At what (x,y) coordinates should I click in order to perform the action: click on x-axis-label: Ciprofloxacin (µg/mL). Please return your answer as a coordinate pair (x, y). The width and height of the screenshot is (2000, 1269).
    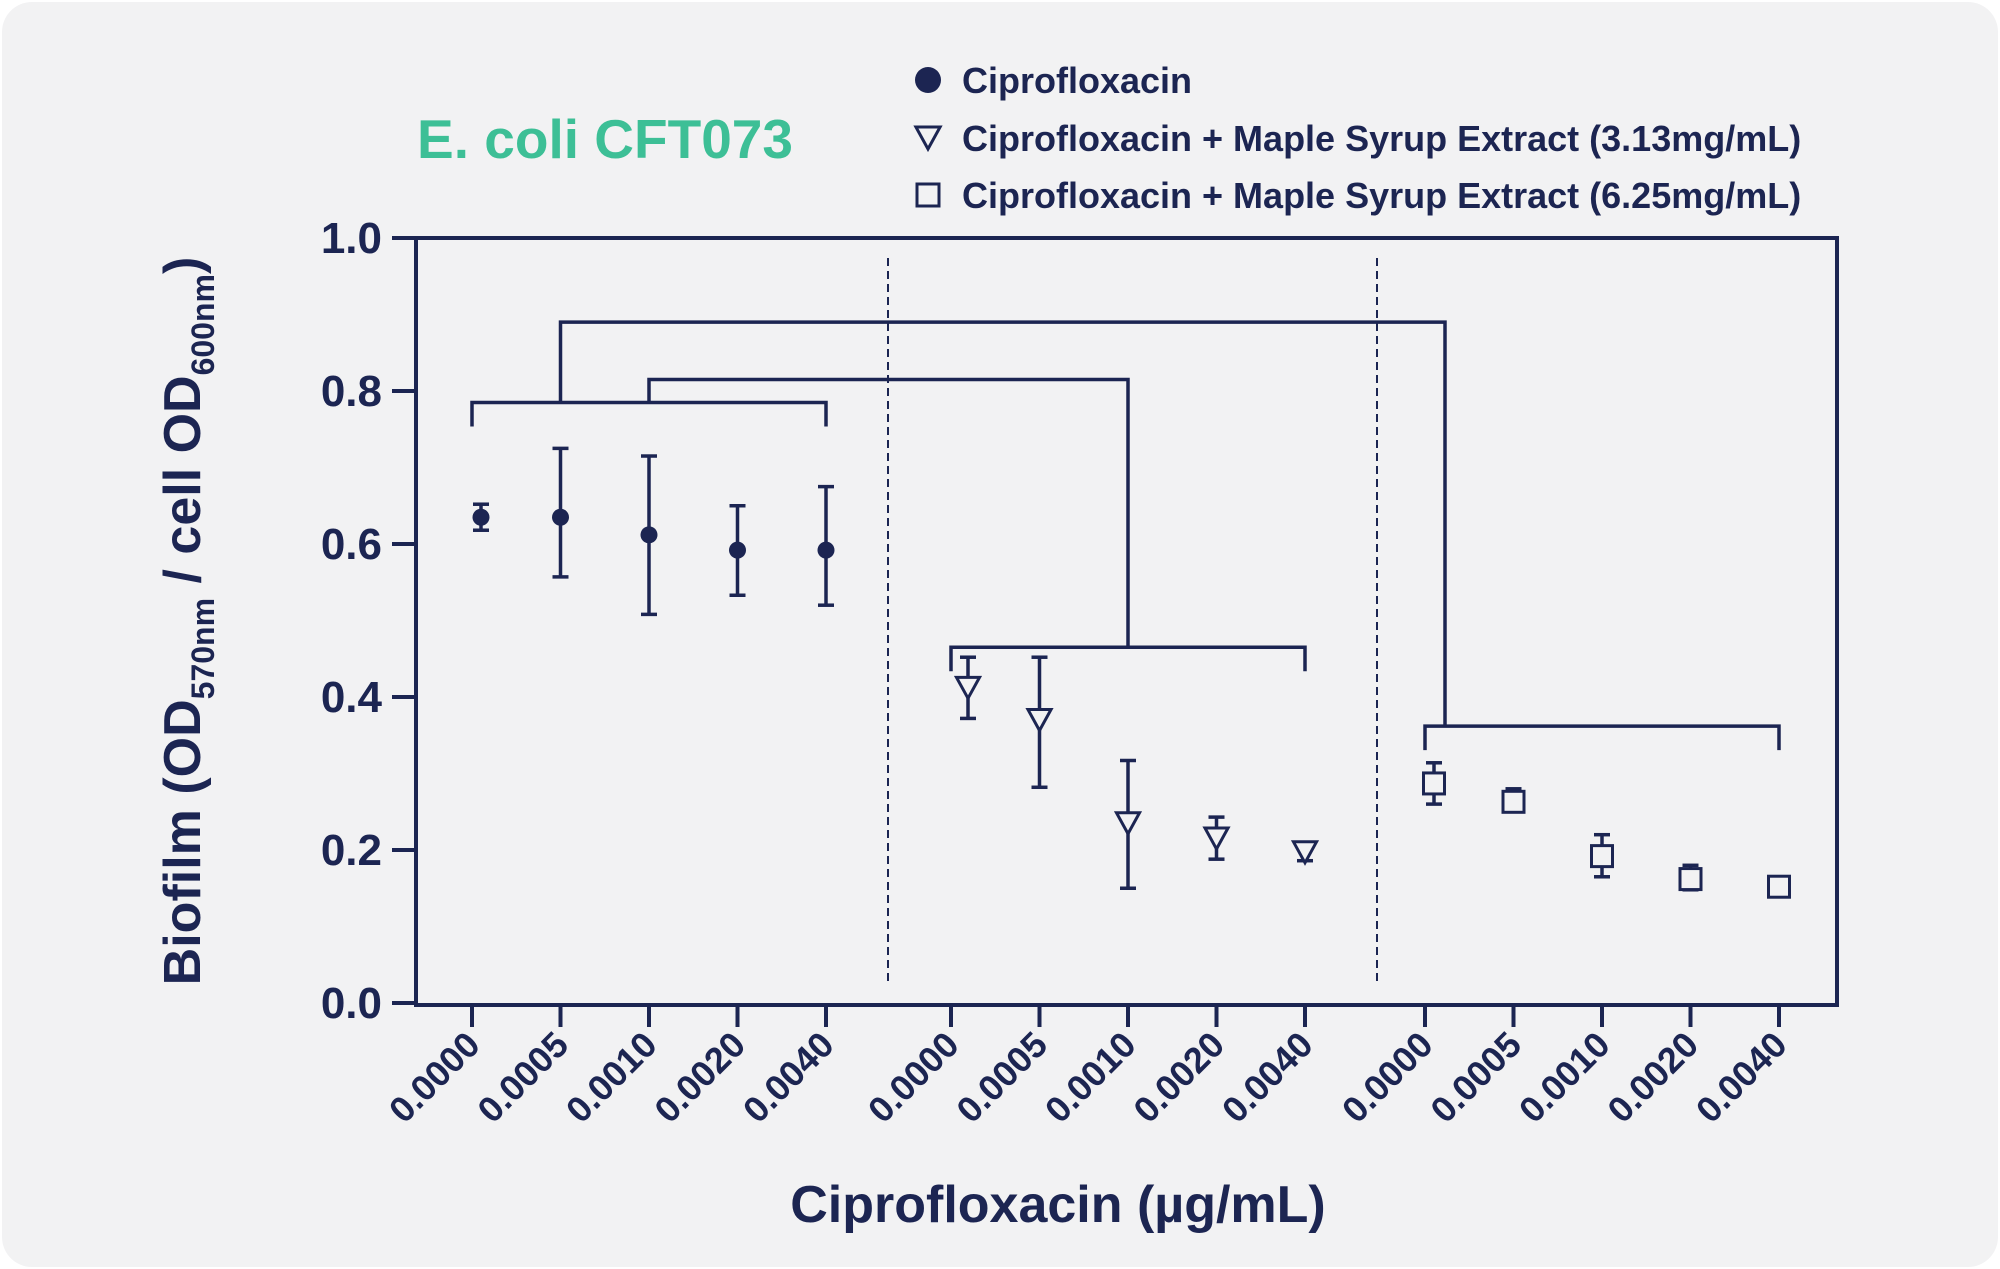
    Looking at the image, I should click on (1058, 1205).